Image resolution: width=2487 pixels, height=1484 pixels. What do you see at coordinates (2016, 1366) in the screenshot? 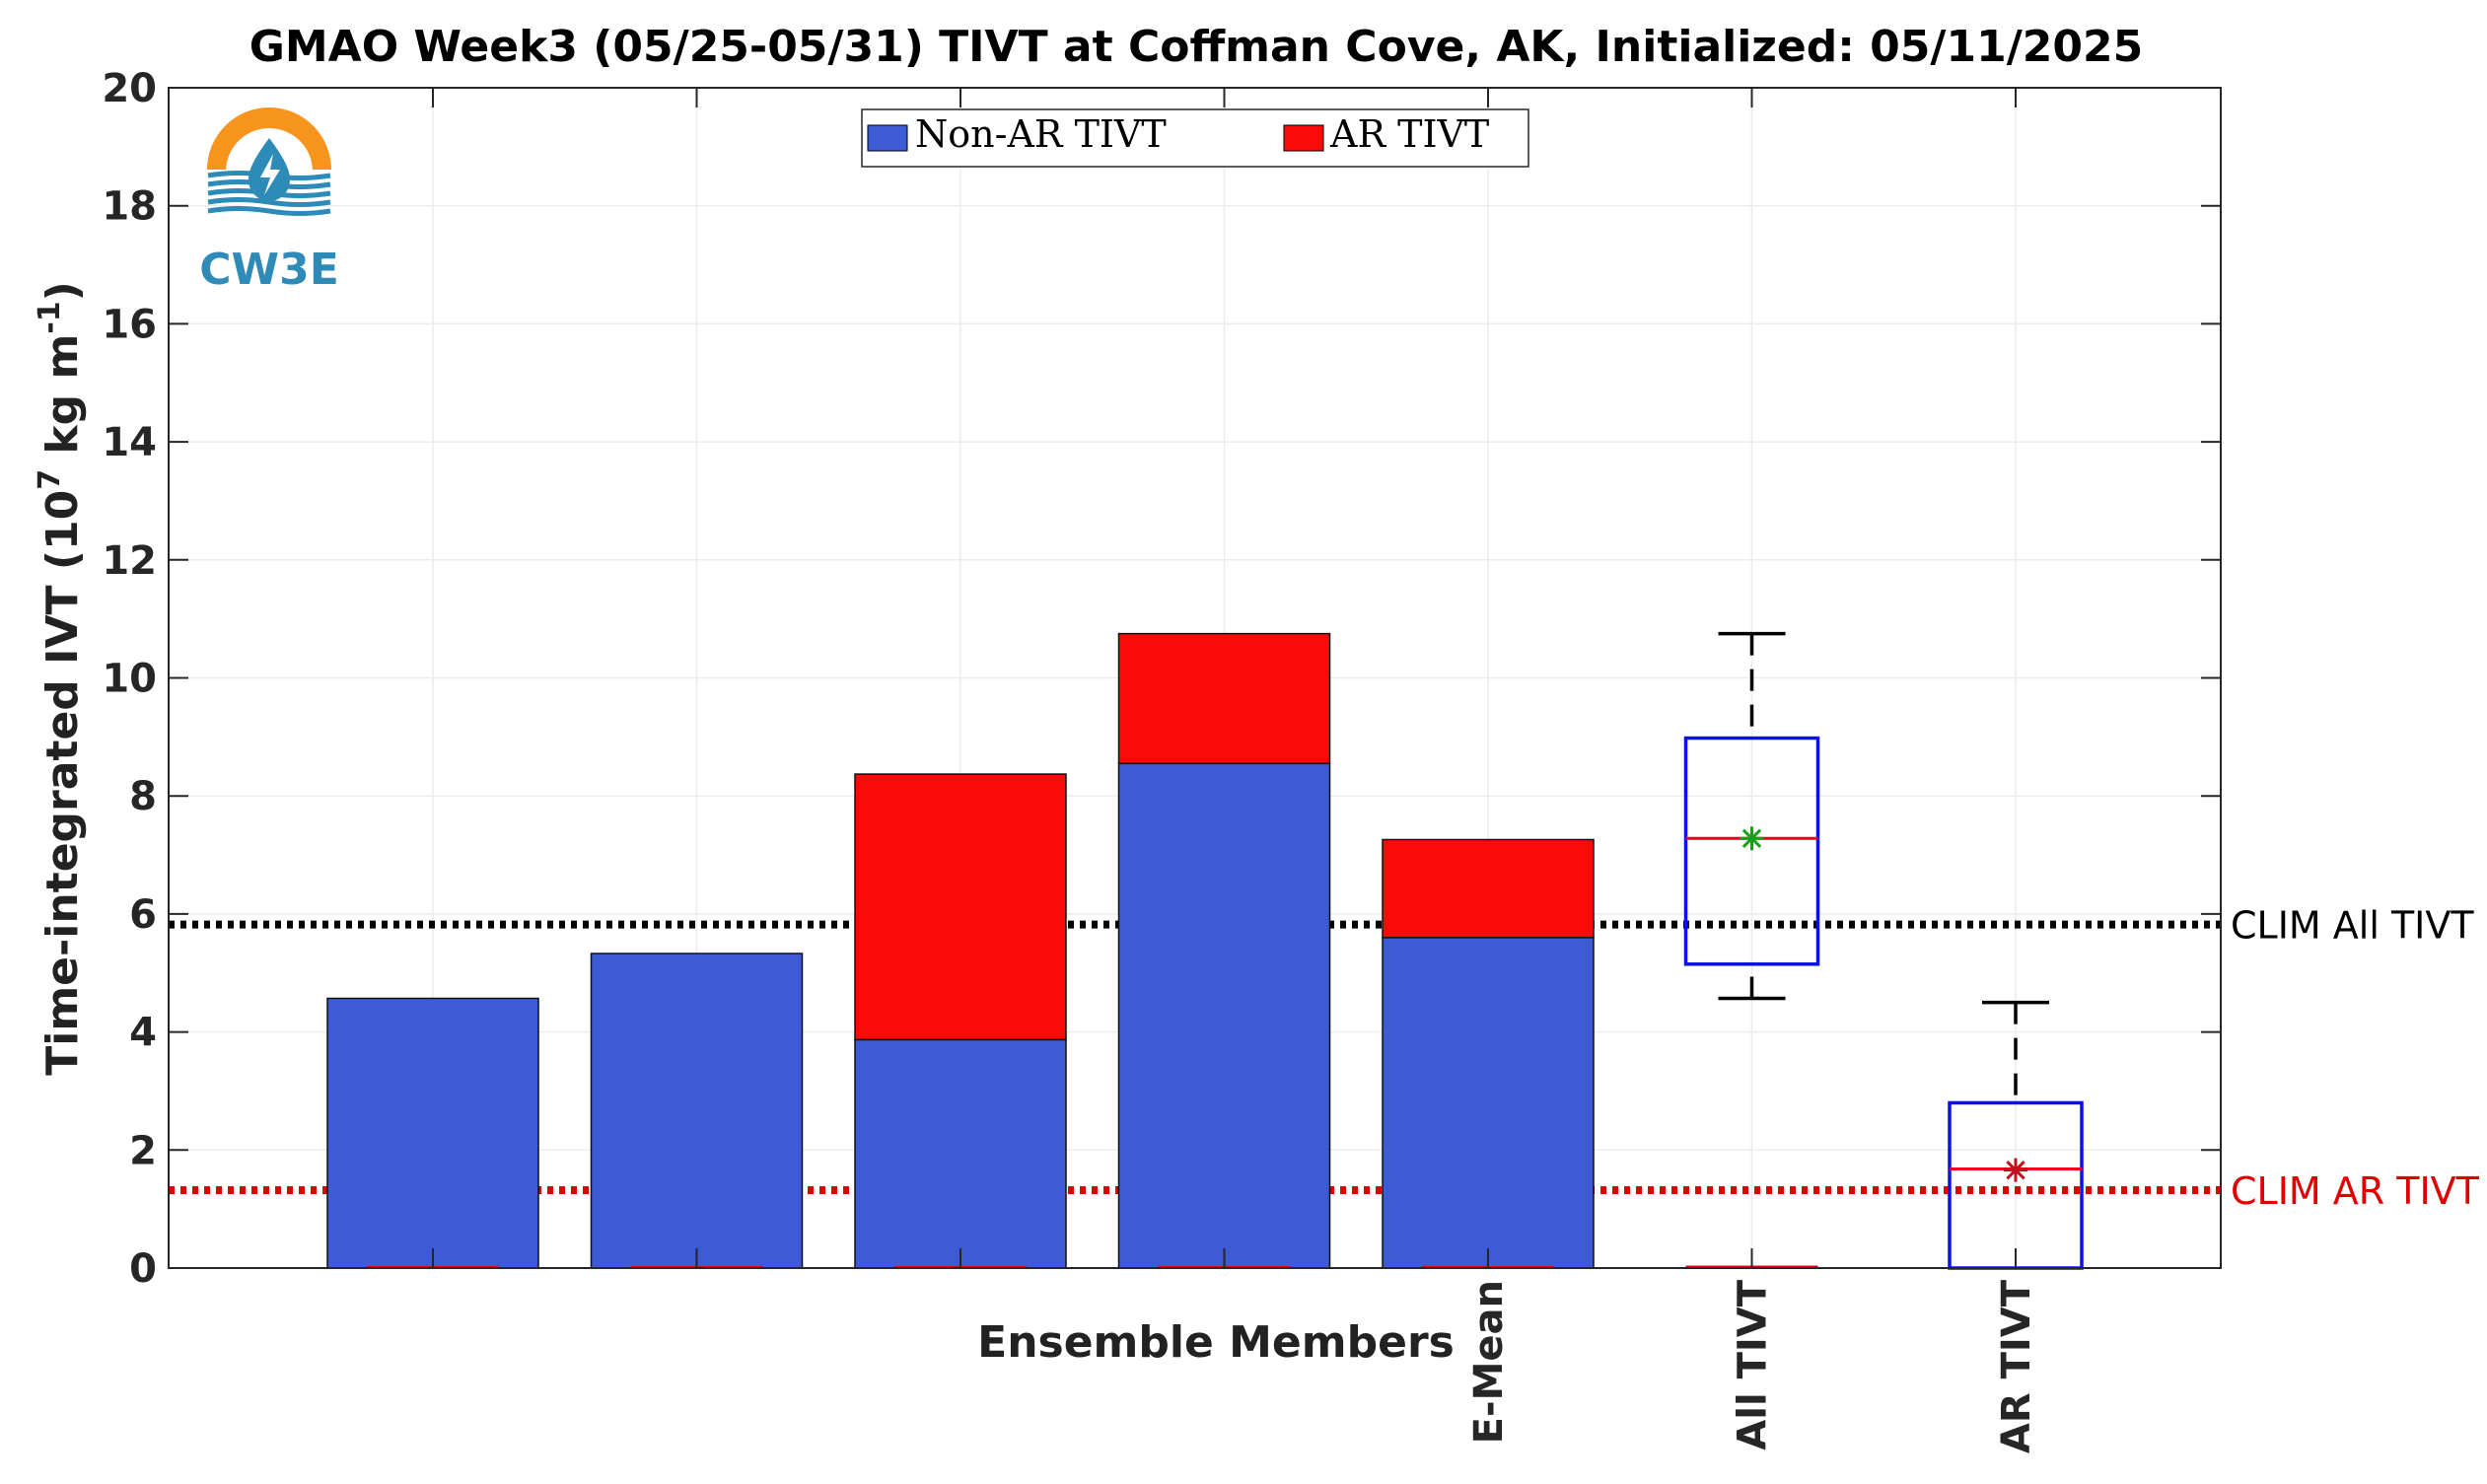
I see `x-tick-label: AR TIVT` at bounding box center [2016, 1366].